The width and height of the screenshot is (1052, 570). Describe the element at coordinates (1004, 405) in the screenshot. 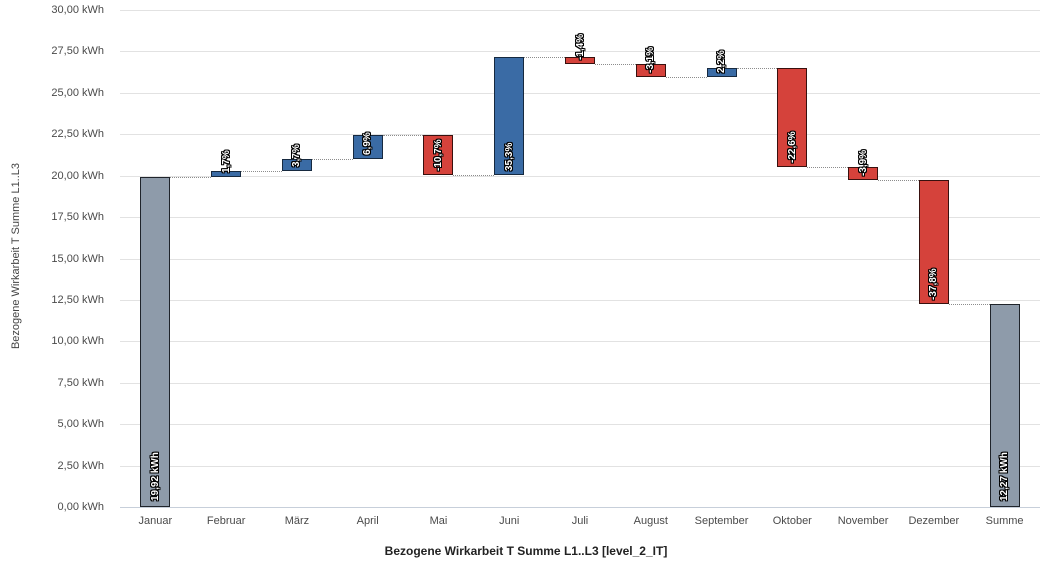

I see `bar-summe` at that location.